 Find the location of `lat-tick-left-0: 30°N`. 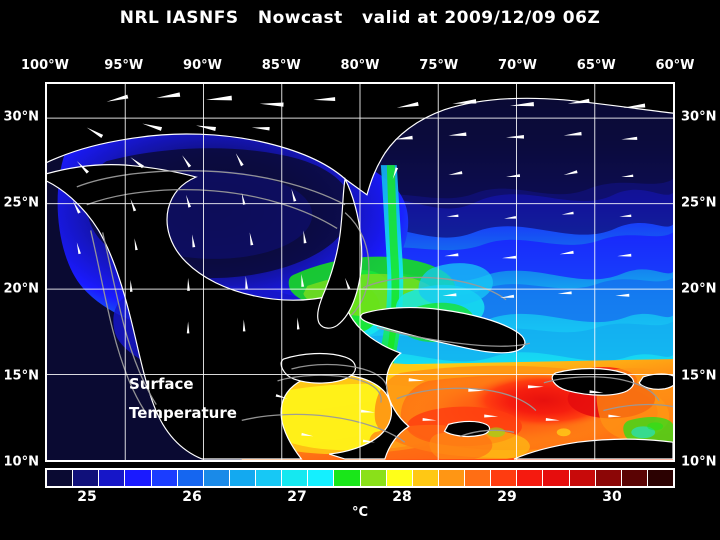

lat-tick-left-0: 30°N is located at coordinates (21, 117).